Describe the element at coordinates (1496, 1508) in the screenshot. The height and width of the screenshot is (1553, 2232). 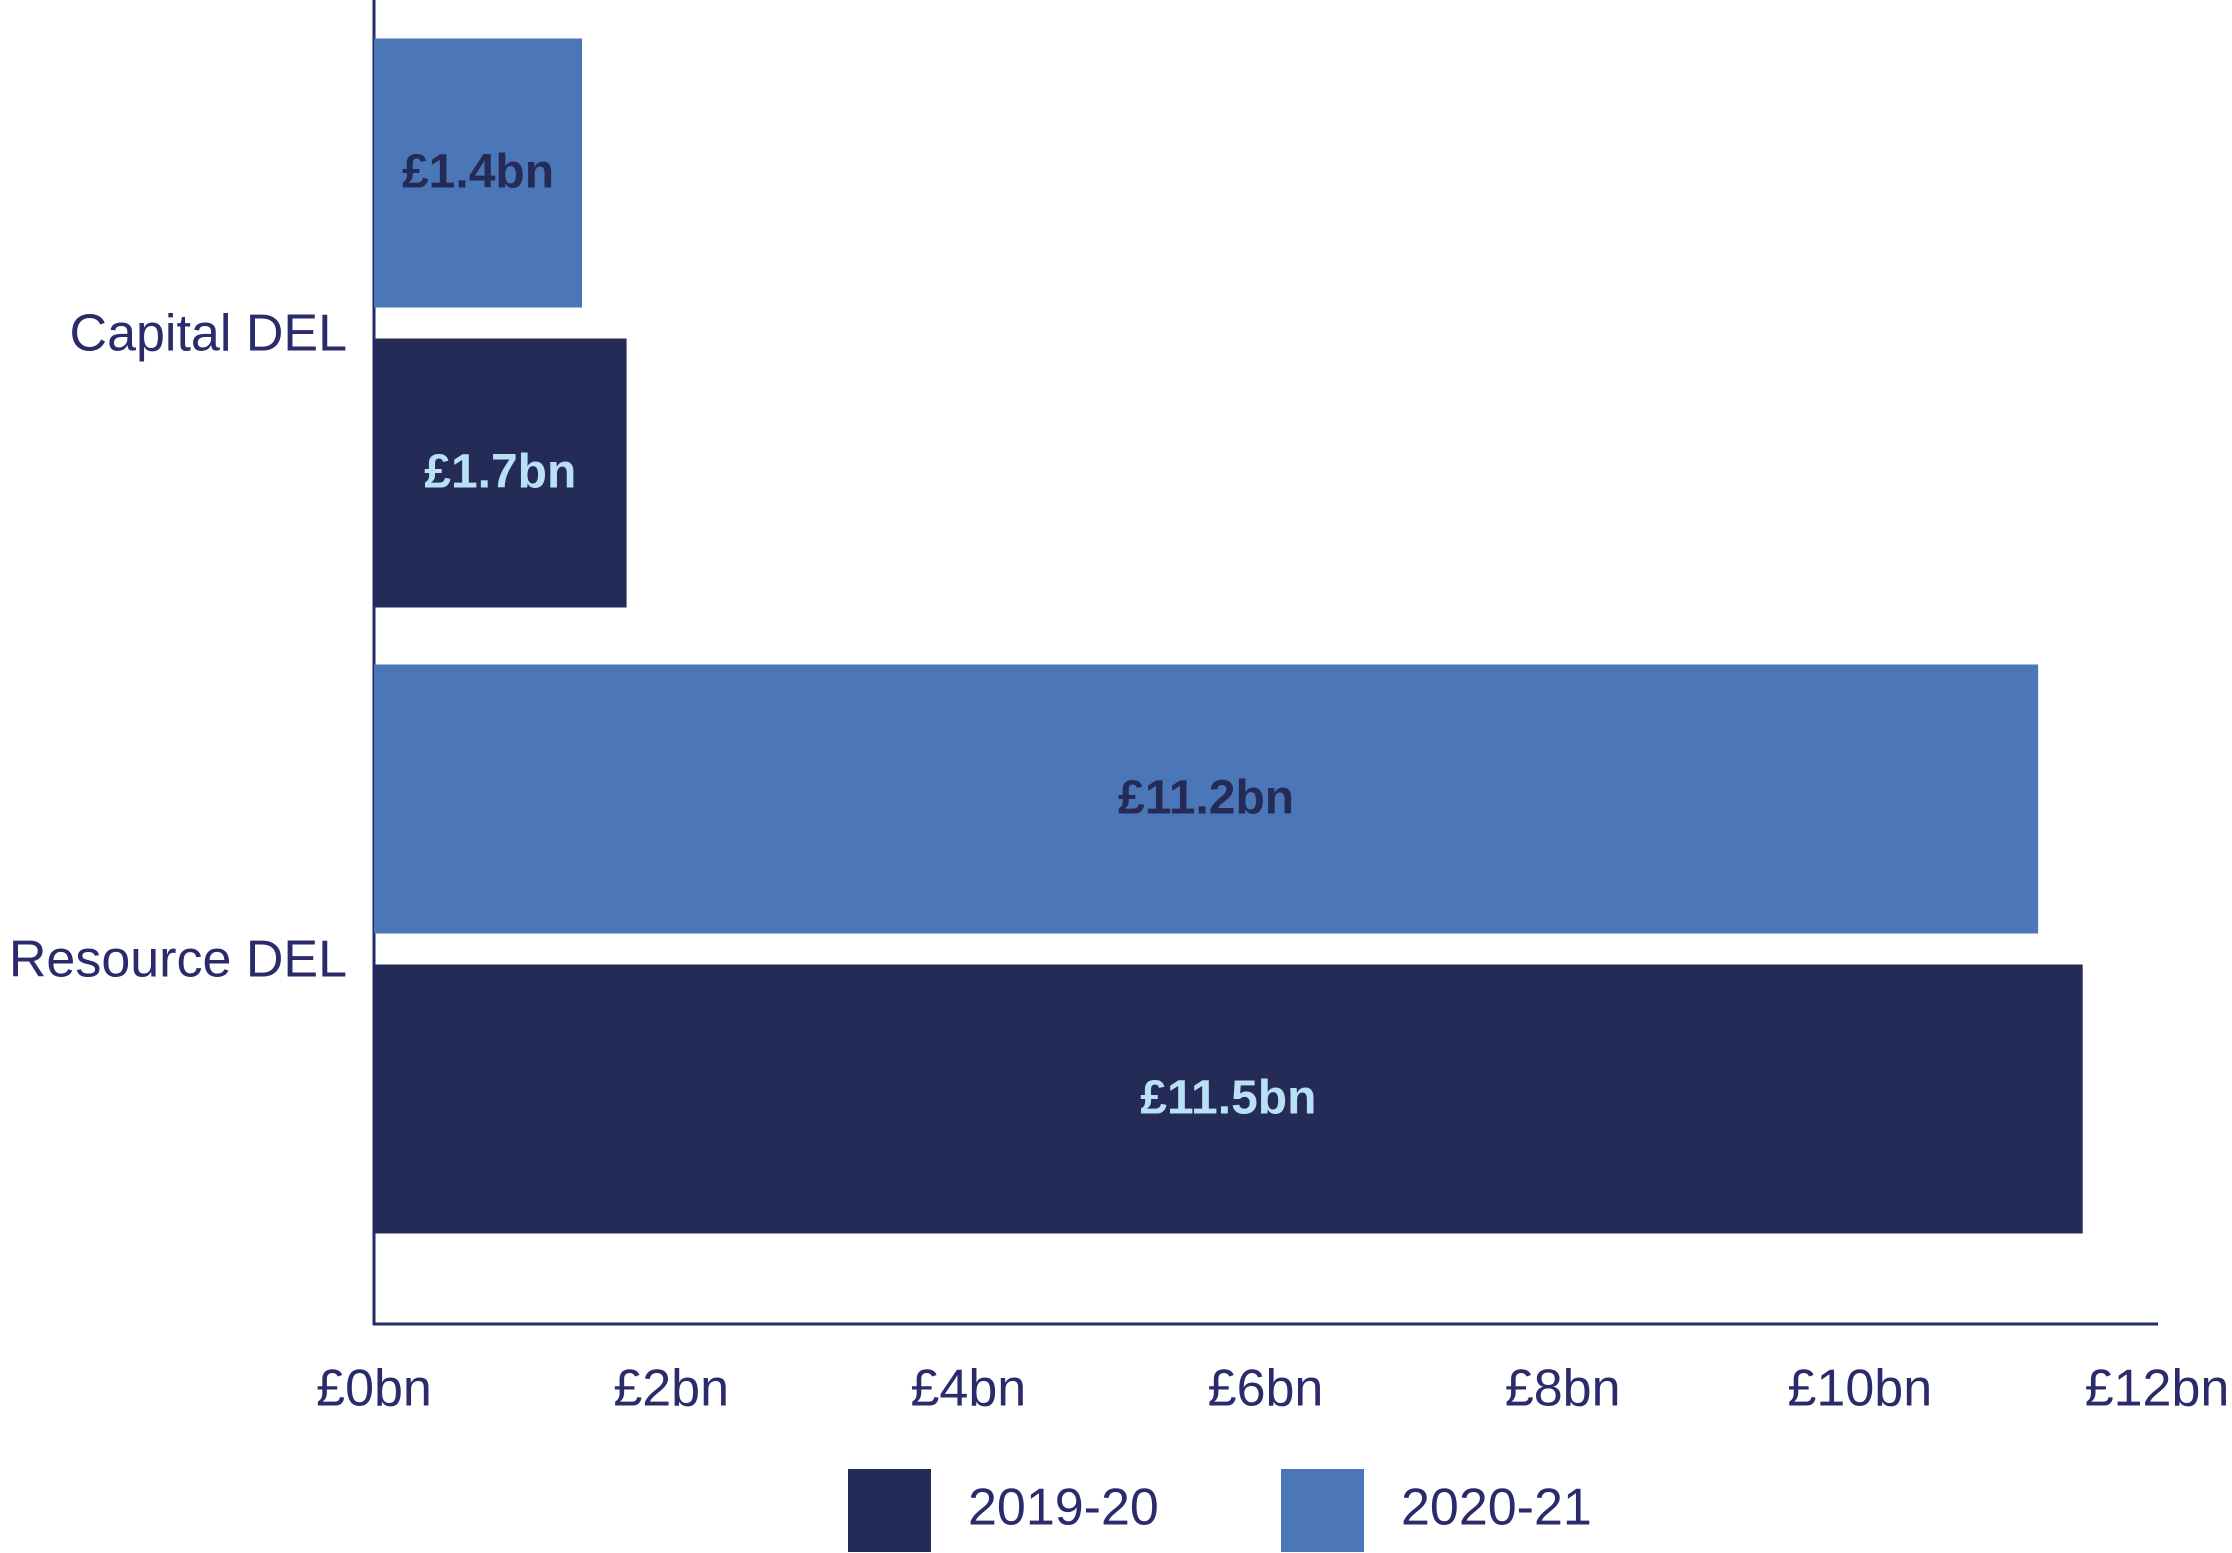
I see `legend-label: 2020-21` at that location.